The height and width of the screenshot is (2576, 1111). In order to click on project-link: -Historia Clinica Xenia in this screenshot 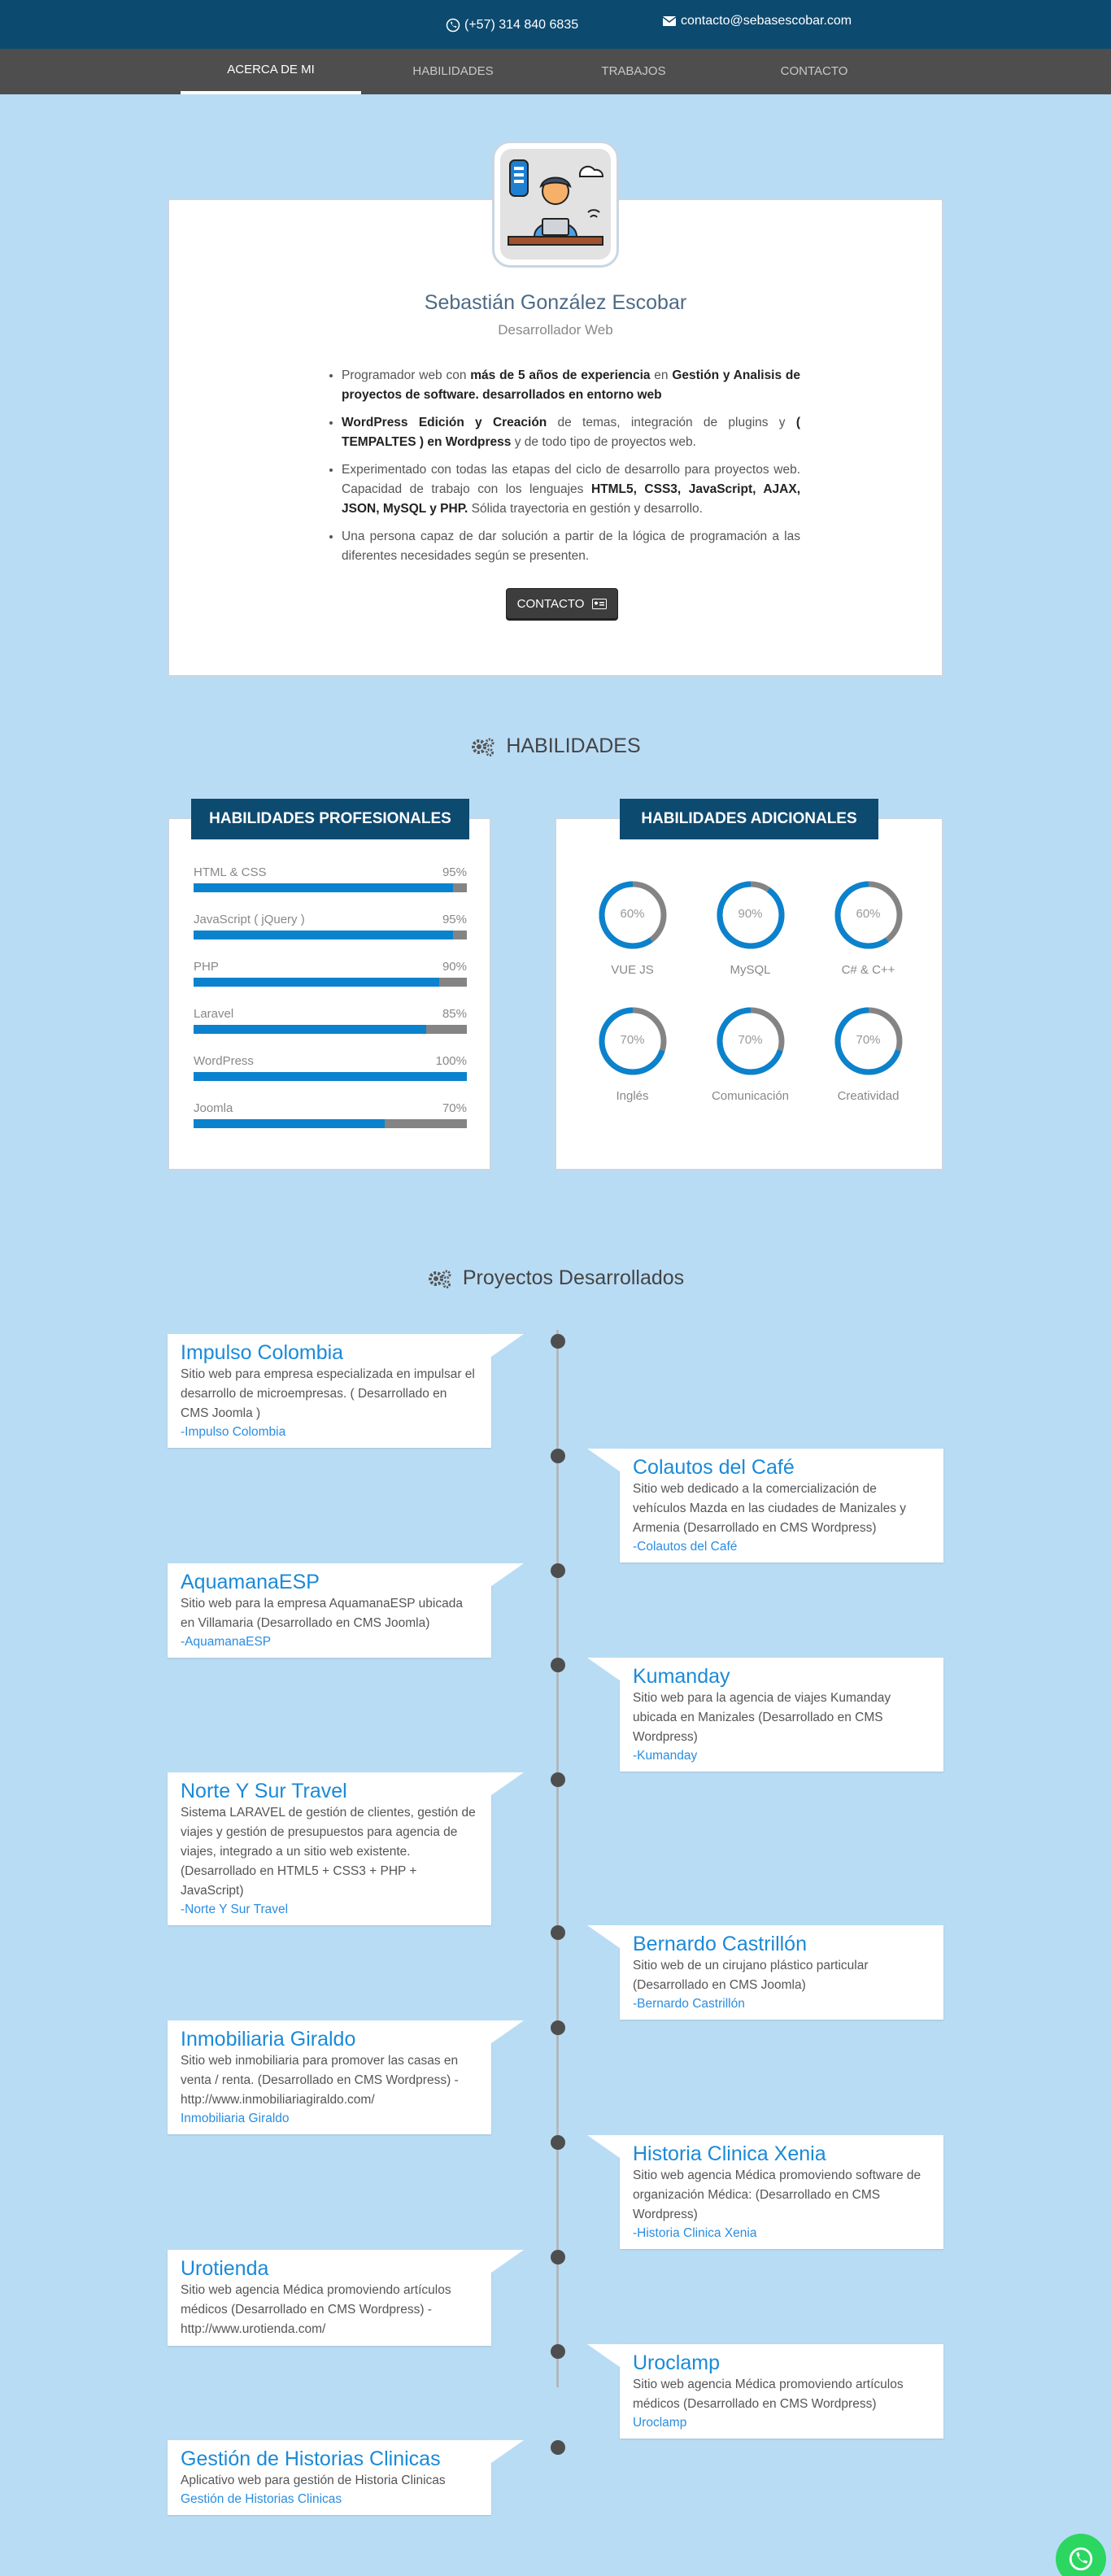, I will do `click(695, 2233)`.